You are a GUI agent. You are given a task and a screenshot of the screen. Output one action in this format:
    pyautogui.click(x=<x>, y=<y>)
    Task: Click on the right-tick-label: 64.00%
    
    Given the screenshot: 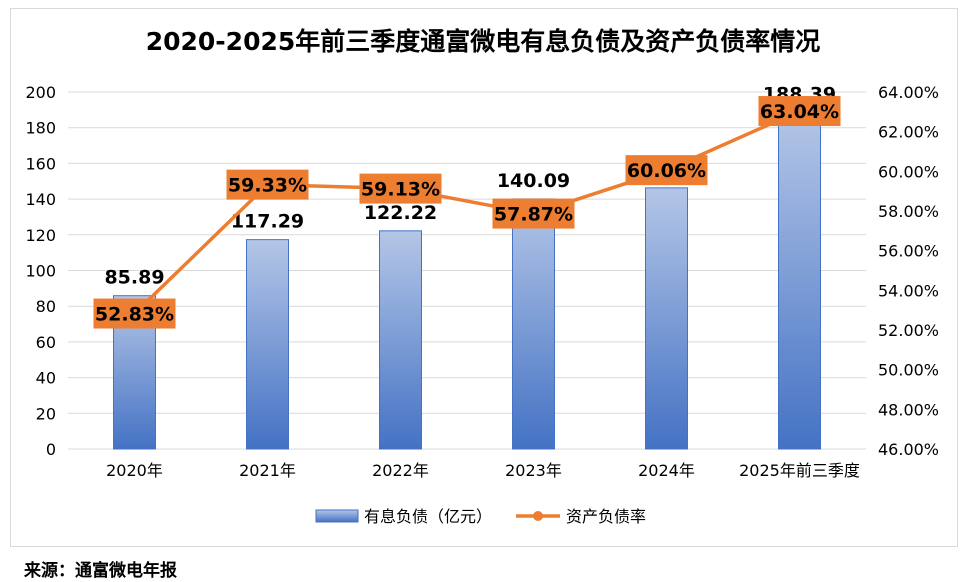 What is the action you would take?
    pyautogui.click(x=908, y=92)
    